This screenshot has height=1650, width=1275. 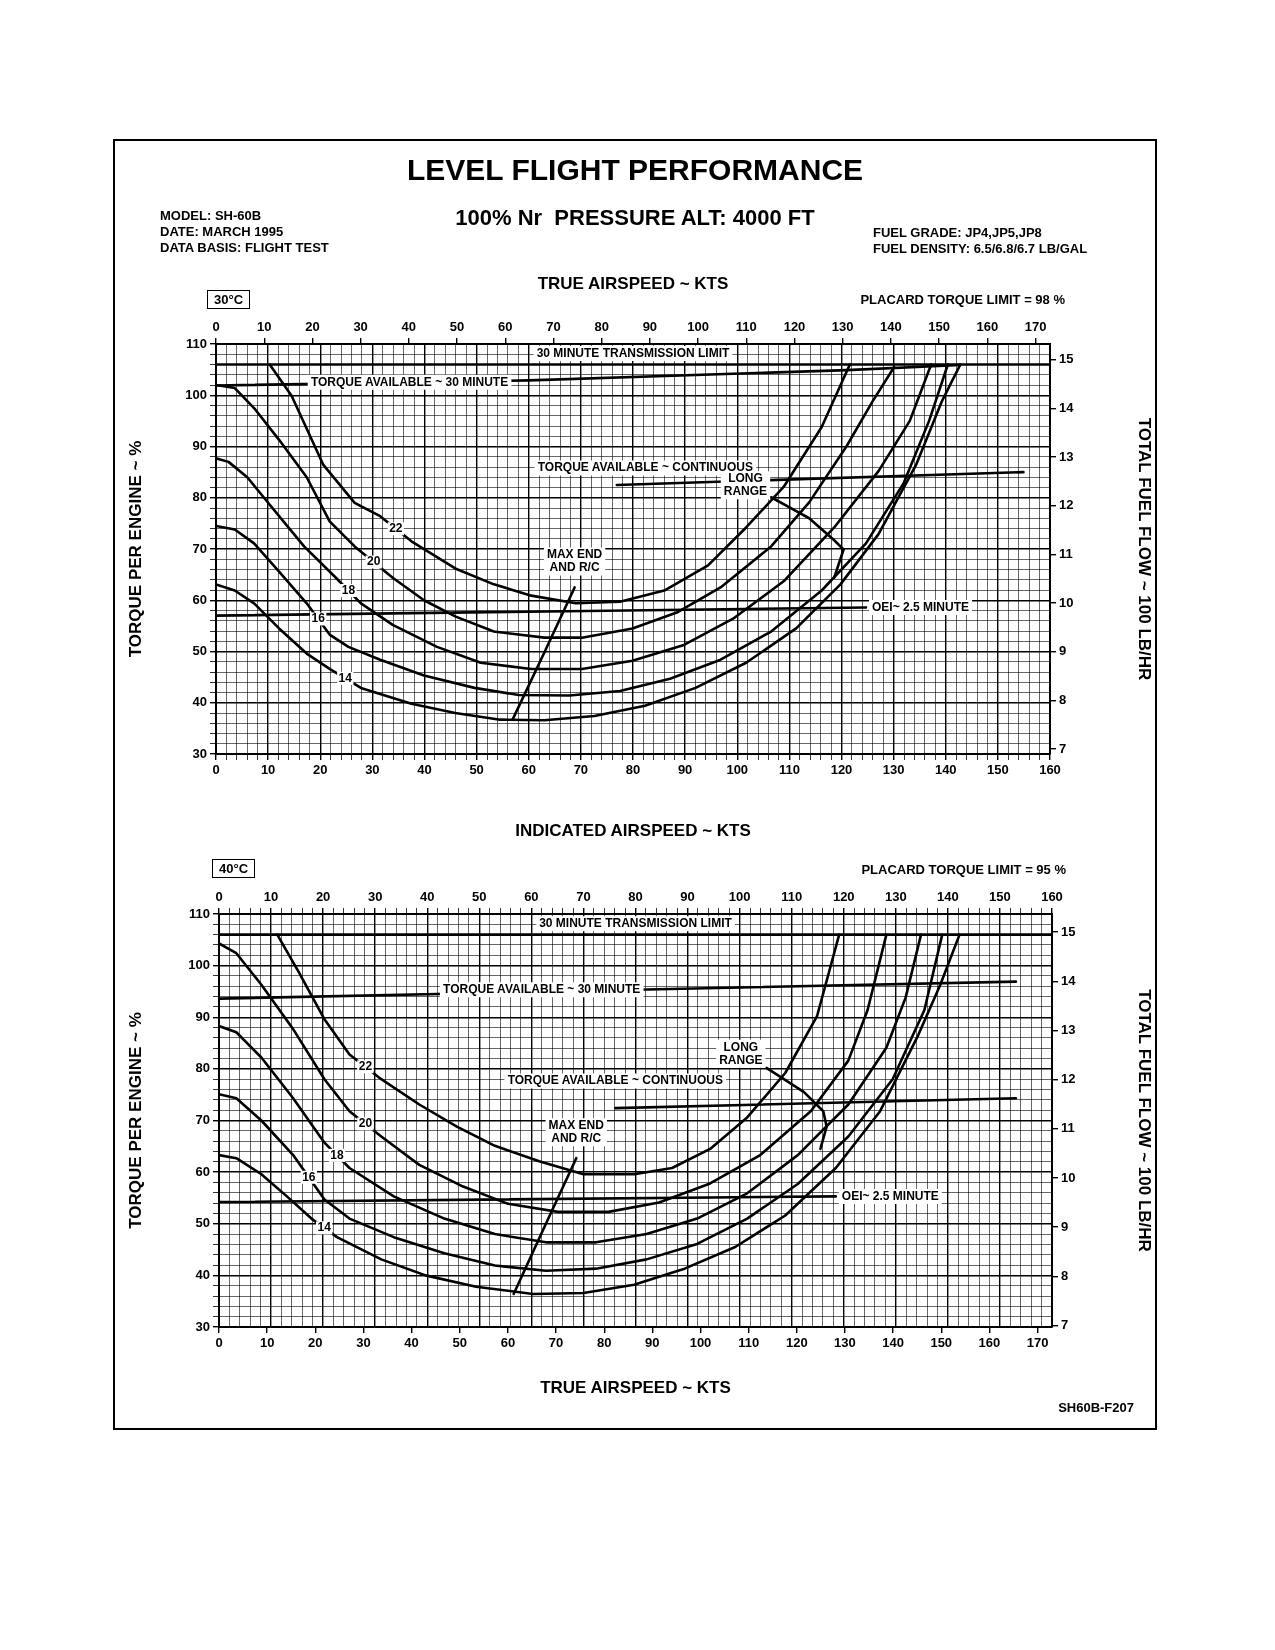 I want to click on y-tick-label: 50, so click(x=202, y=1223).